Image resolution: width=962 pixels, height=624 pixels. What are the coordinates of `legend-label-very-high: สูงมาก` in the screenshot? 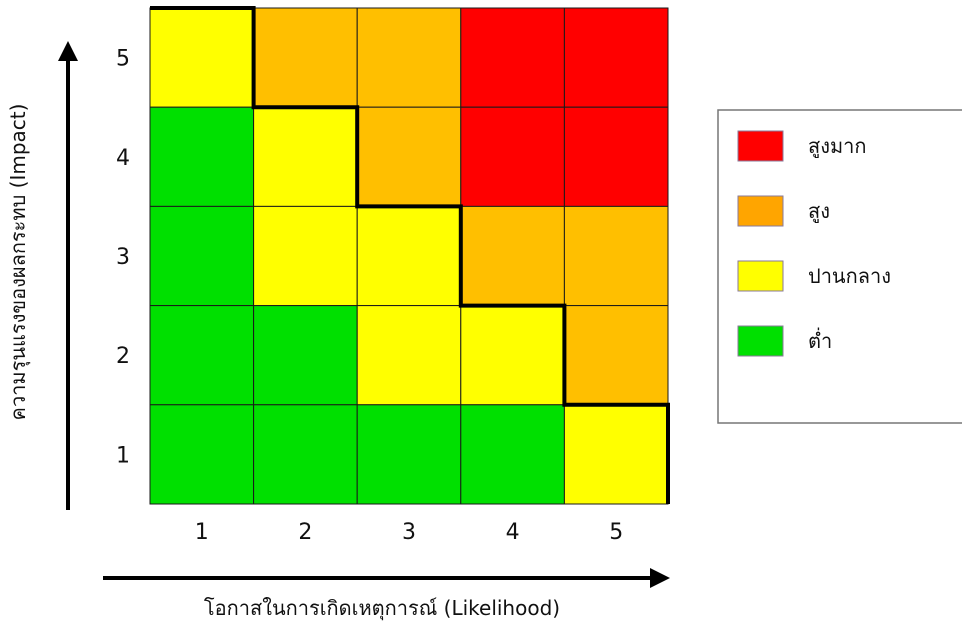 It's located at (837, 146).